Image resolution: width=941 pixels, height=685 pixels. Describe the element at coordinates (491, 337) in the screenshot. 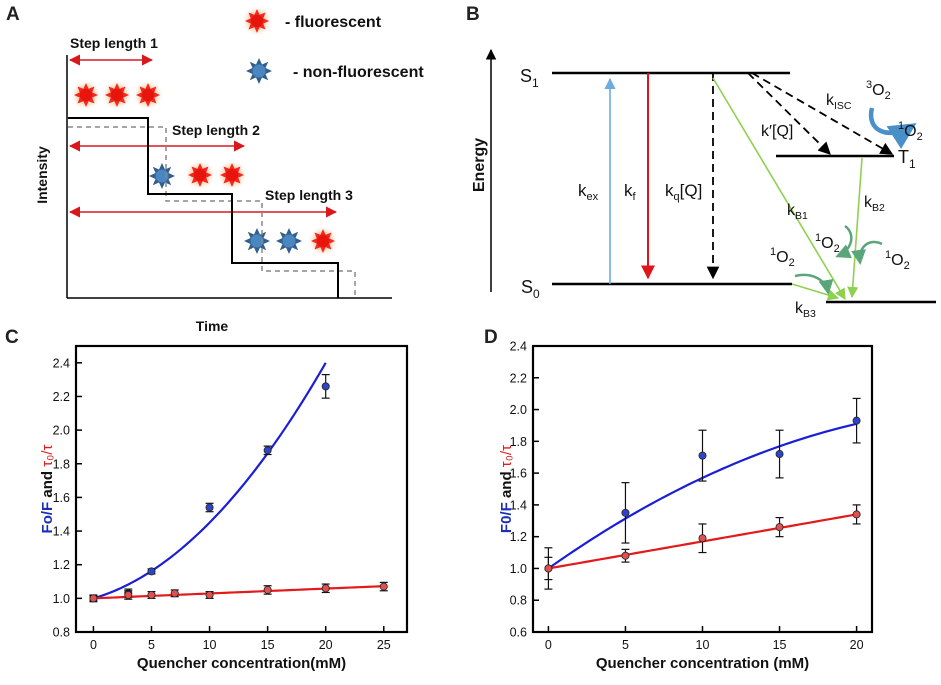

I see `panel-label-d: D` at that location.